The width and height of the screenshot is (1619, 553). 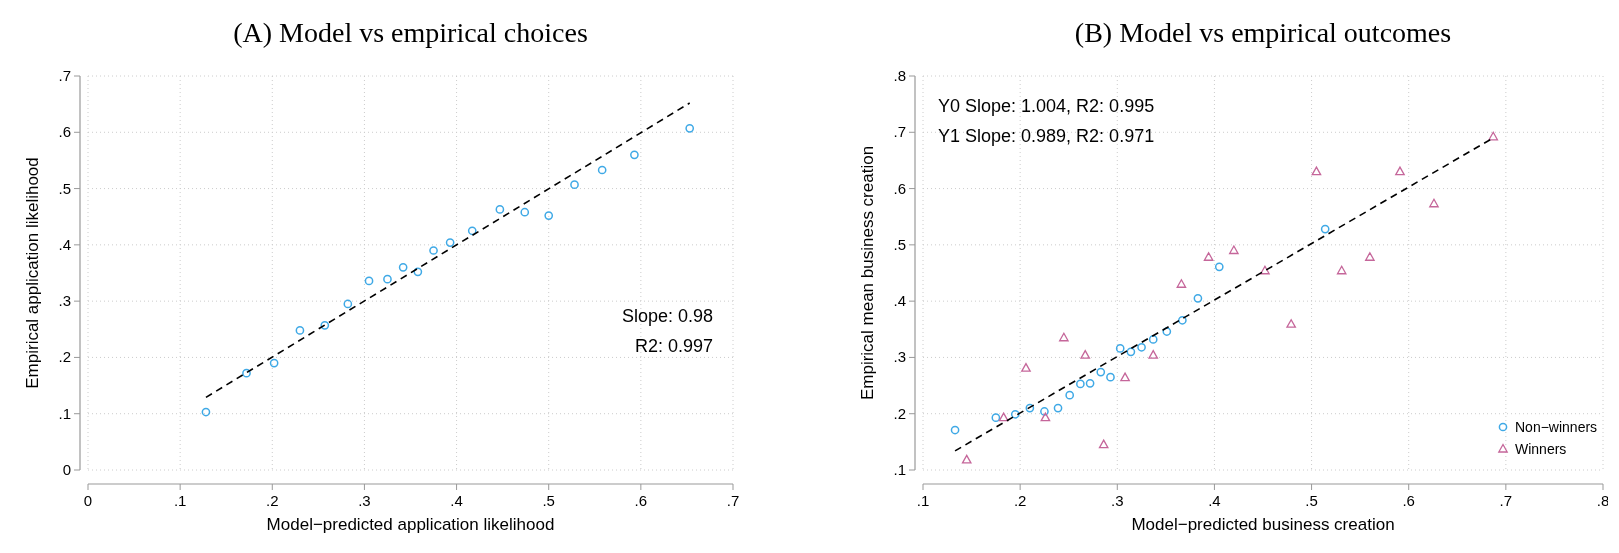 I want to click on annotation: Slope: 0.98, so click(x=667, y=316).